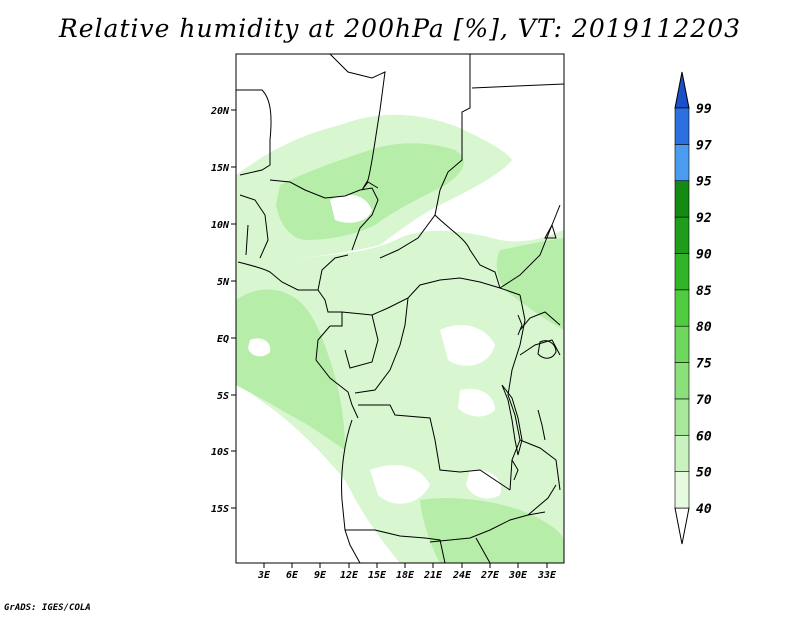 The height and width of the screenshot is (618, 800). What do you see at coordinates (529, 369) in the screenshot?
I see `lakes` at bounding box center [529, 369].